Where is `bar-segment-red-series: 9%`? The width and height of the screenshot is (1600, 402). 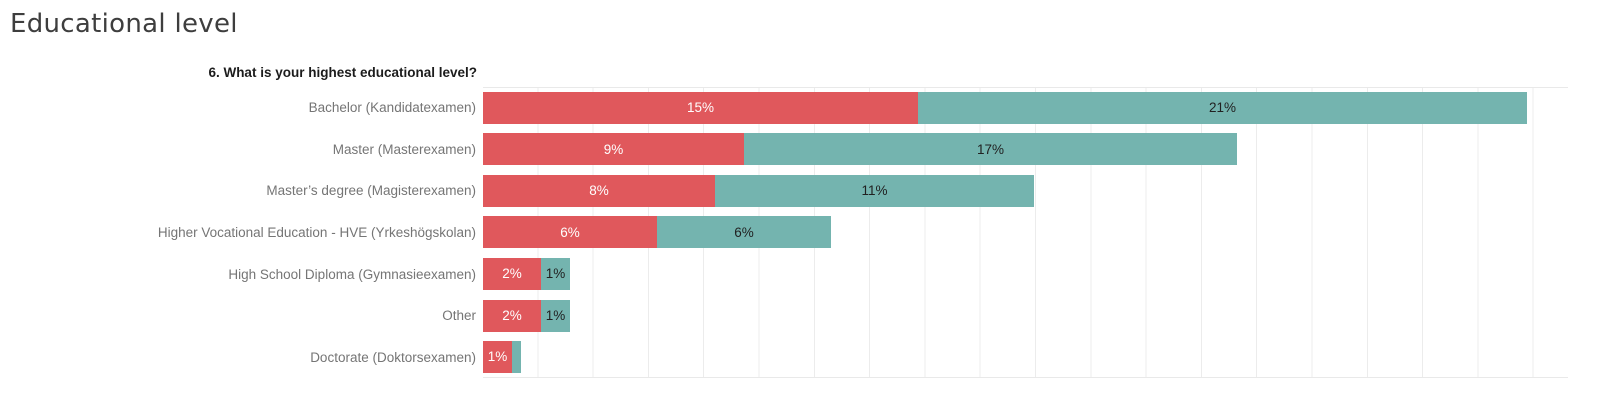
bar-segment-red-series: 9% is located at coordinates (613, 149).